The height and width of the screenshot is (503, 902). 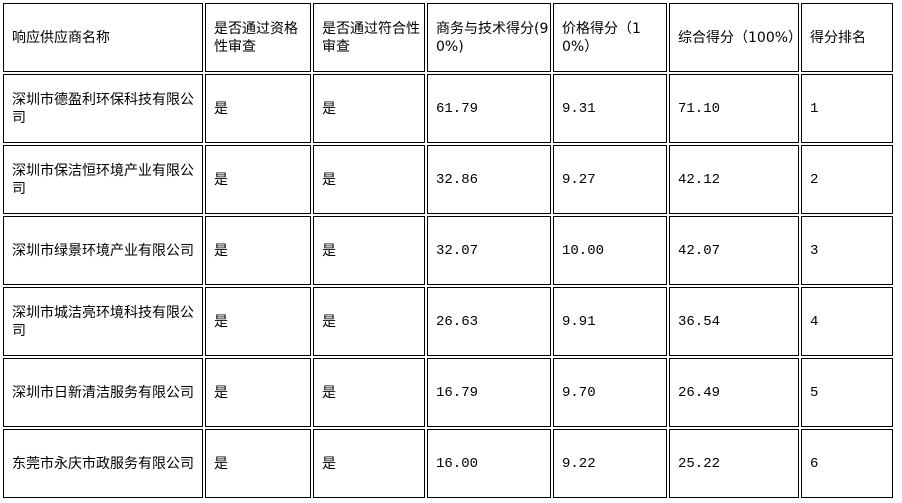 I want to click on rank: 6, so click(x=847, y=463).